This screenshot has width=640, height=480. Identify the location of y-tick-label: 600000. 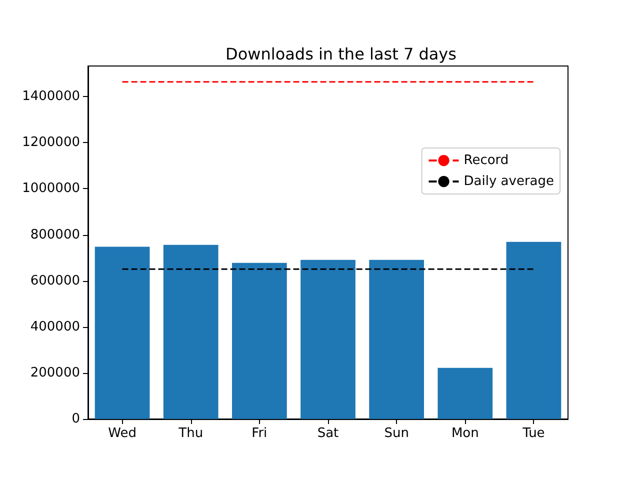
(55, 280).